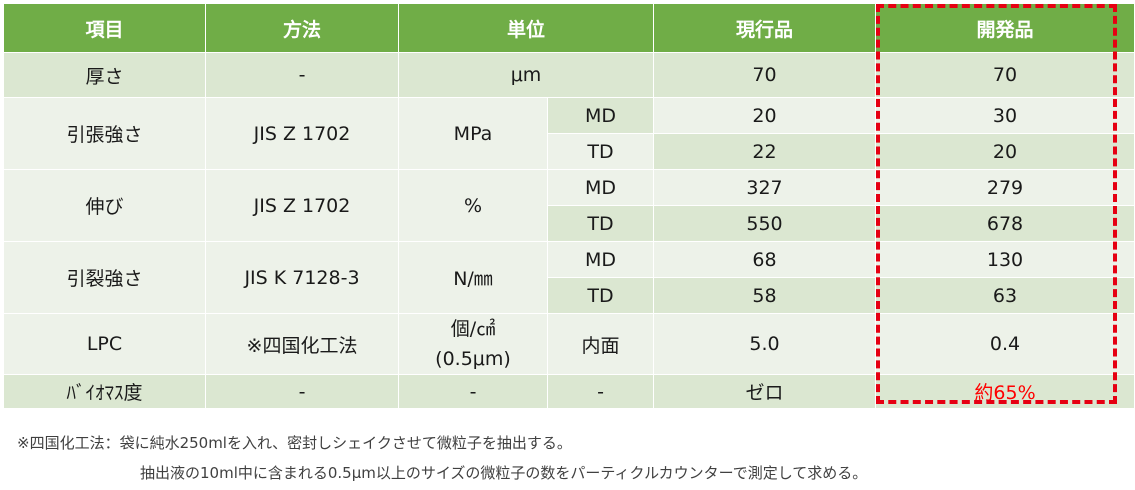 The image size is (1135, 490). I want to click on item-tear: 引裂強さ, so click(104, 277).